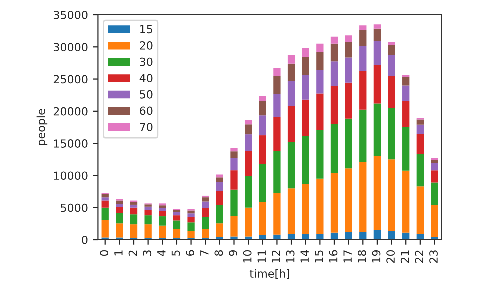 The width and height of the screenshot is (491, 300). What do you see at coordinates (85, 240) in the screenshot?
I see `y-tick-label: 0` at bounding box center [85, 240].